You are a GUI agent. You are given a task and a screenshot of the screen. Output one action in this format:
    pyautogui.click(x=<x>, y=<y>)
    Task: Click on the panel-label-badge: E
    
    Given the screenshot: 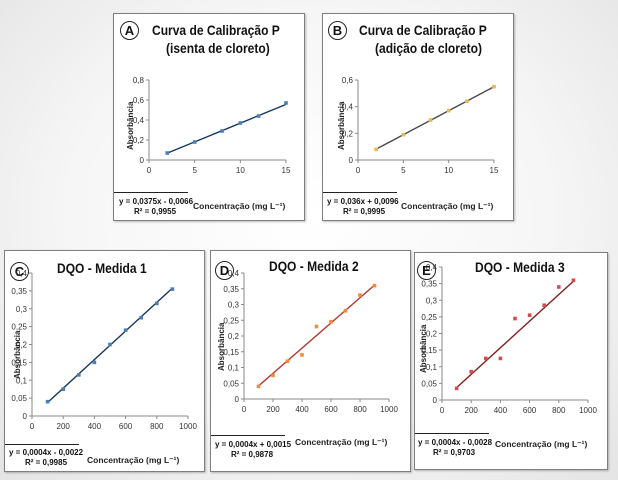 What is the action you would take?
    pyautogui.click(x=426, y=270)
    